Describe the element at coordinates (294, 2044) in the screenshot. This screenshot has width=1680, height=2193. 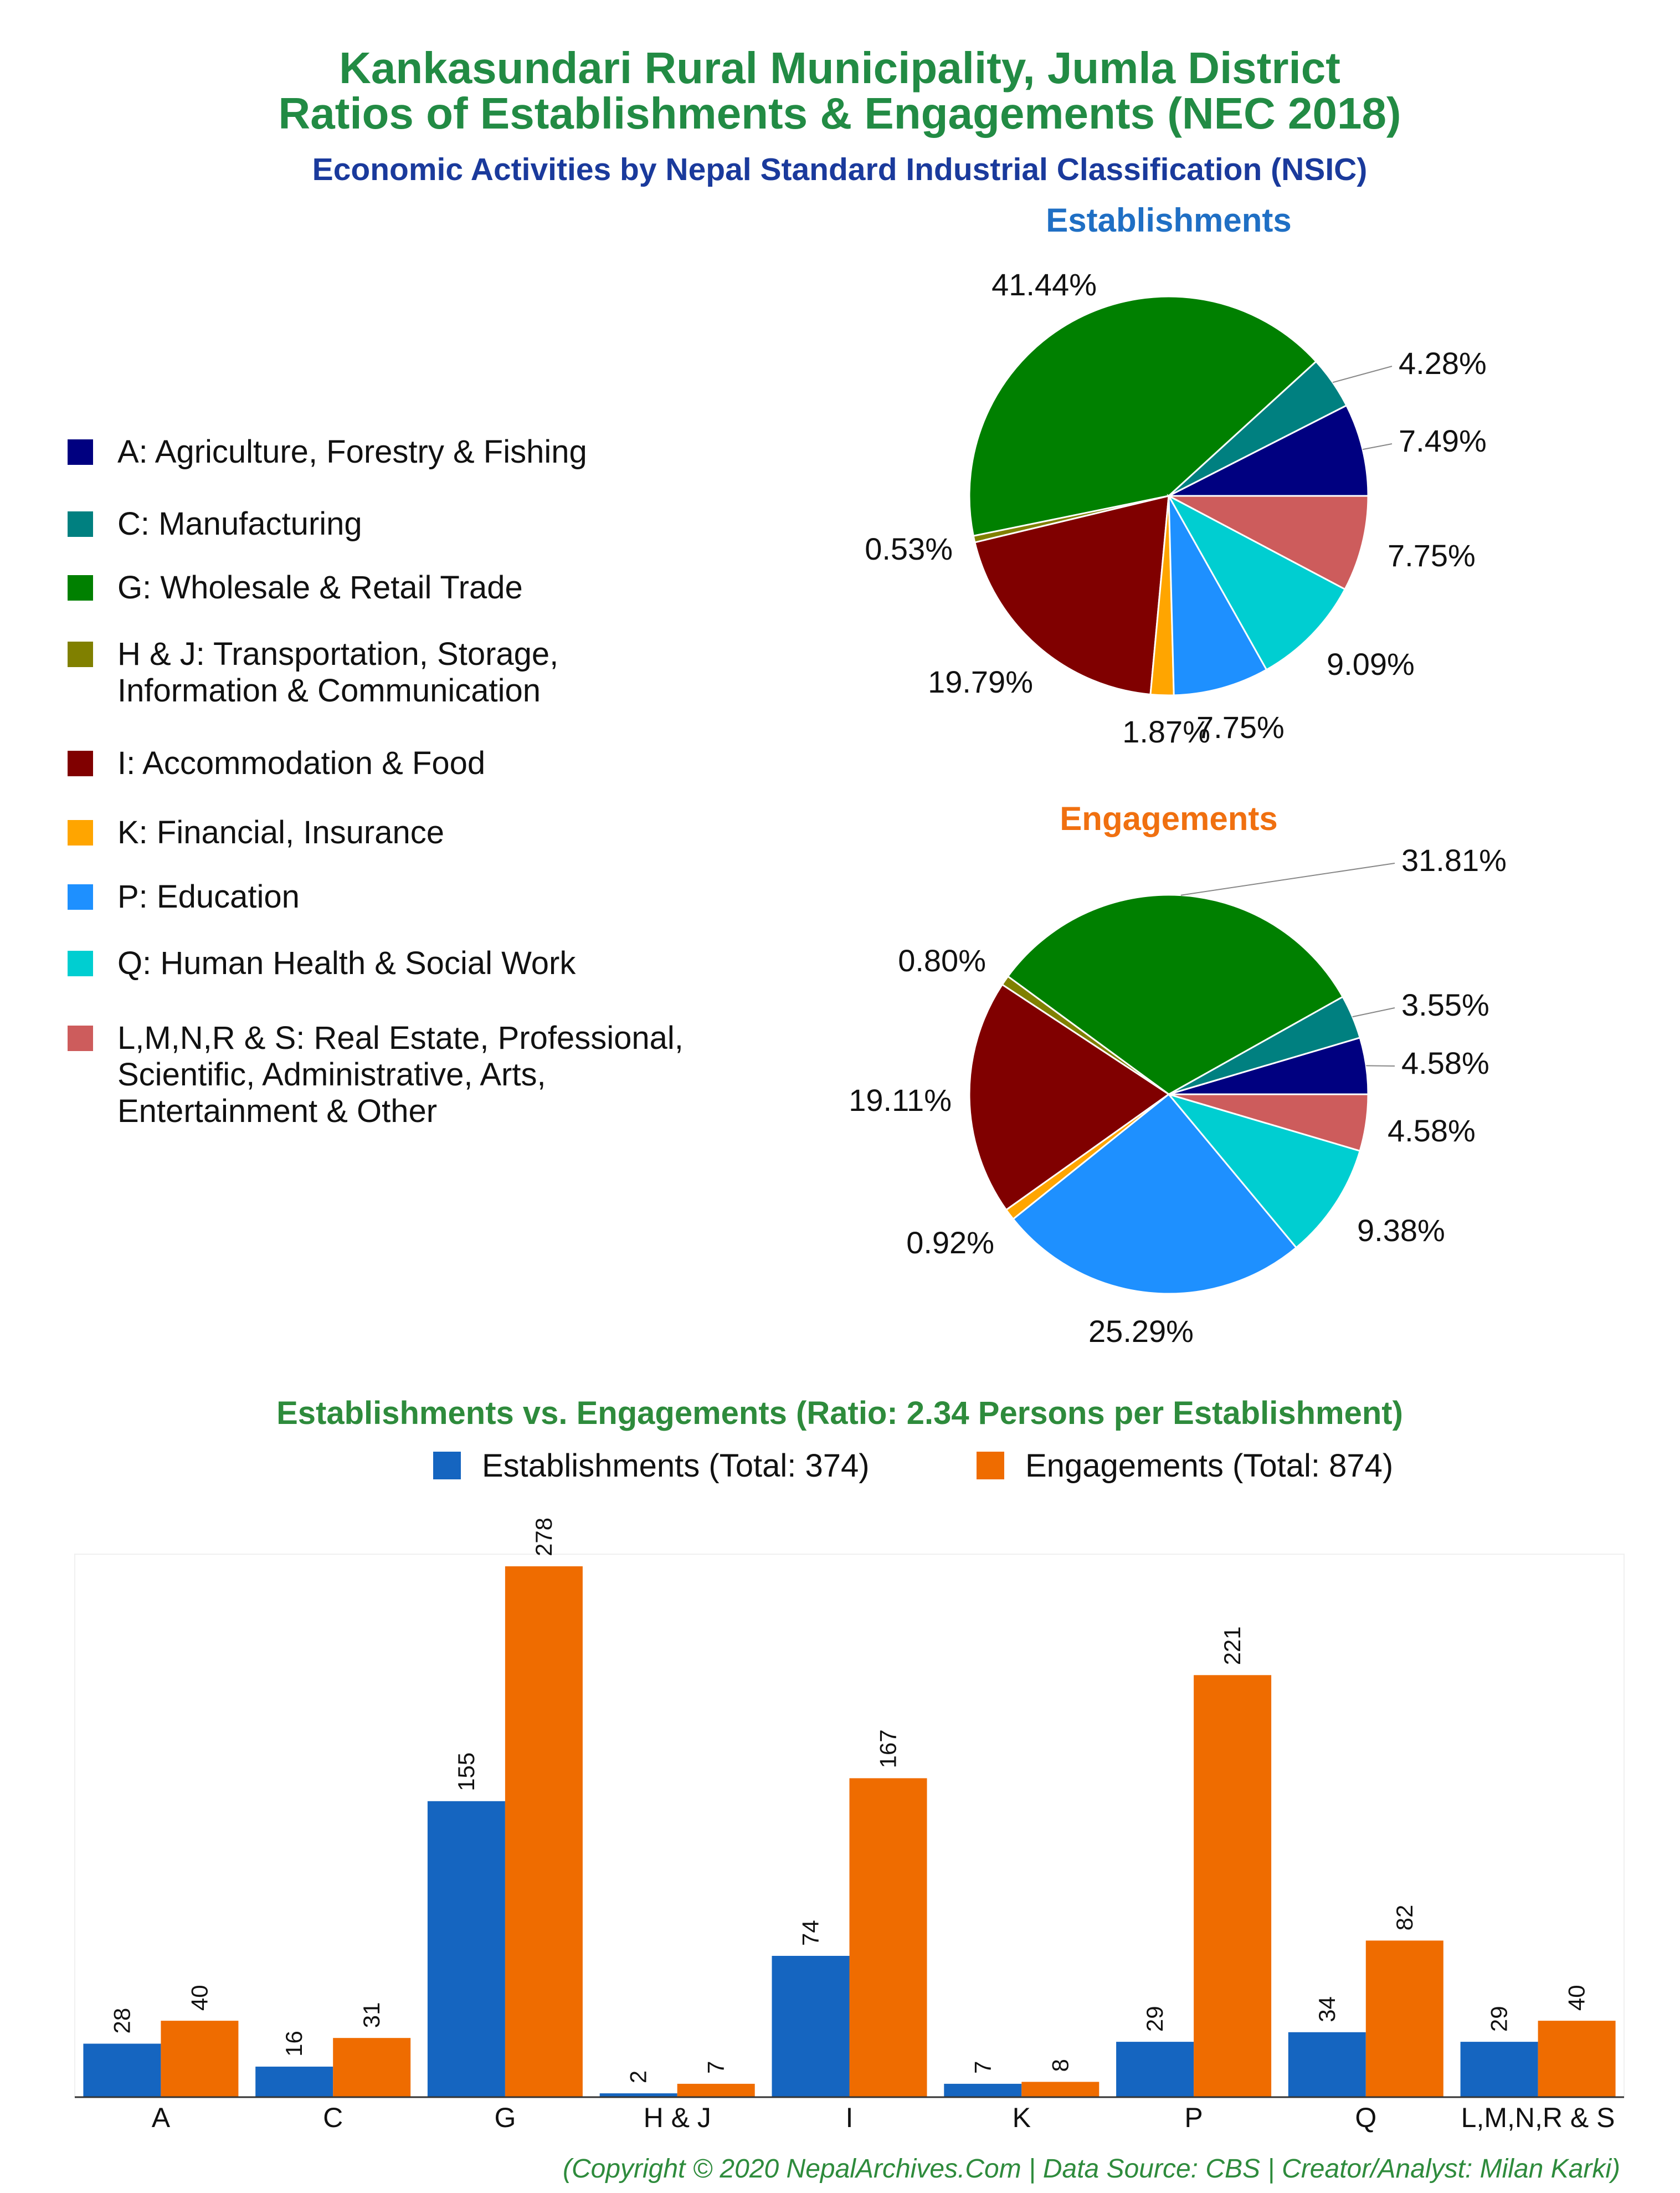
I see `bar-value-label: 16` at that location.